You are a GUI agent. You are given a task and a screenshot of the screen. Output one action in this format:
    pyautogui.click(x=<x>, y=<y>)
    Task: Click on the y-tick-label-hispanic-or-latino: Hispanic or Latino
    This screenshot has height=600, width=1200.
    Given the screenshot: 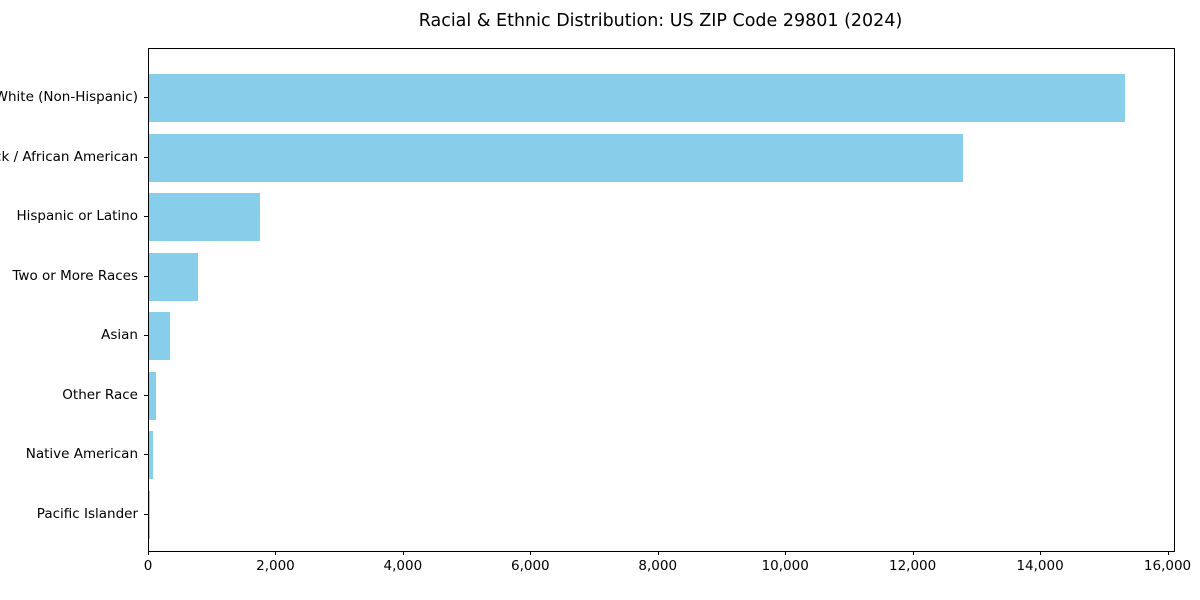 What is the action you would take?
    pyautogui.click(x=77, y=216)
    